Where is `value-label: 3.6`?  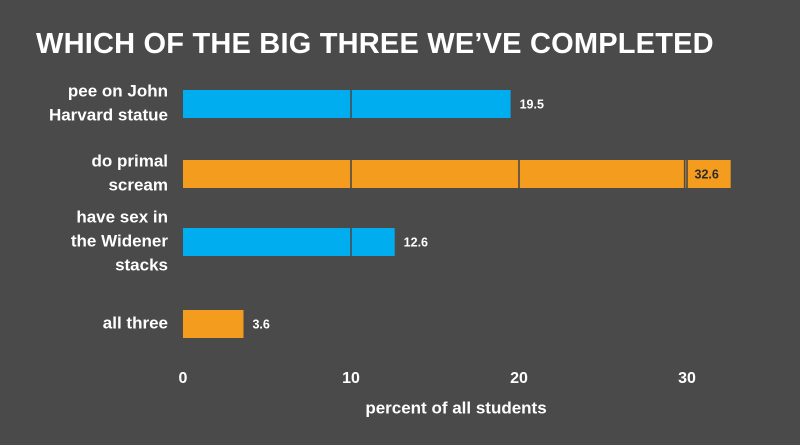 value-label: 3.6 is located at coordinates (260, 324).